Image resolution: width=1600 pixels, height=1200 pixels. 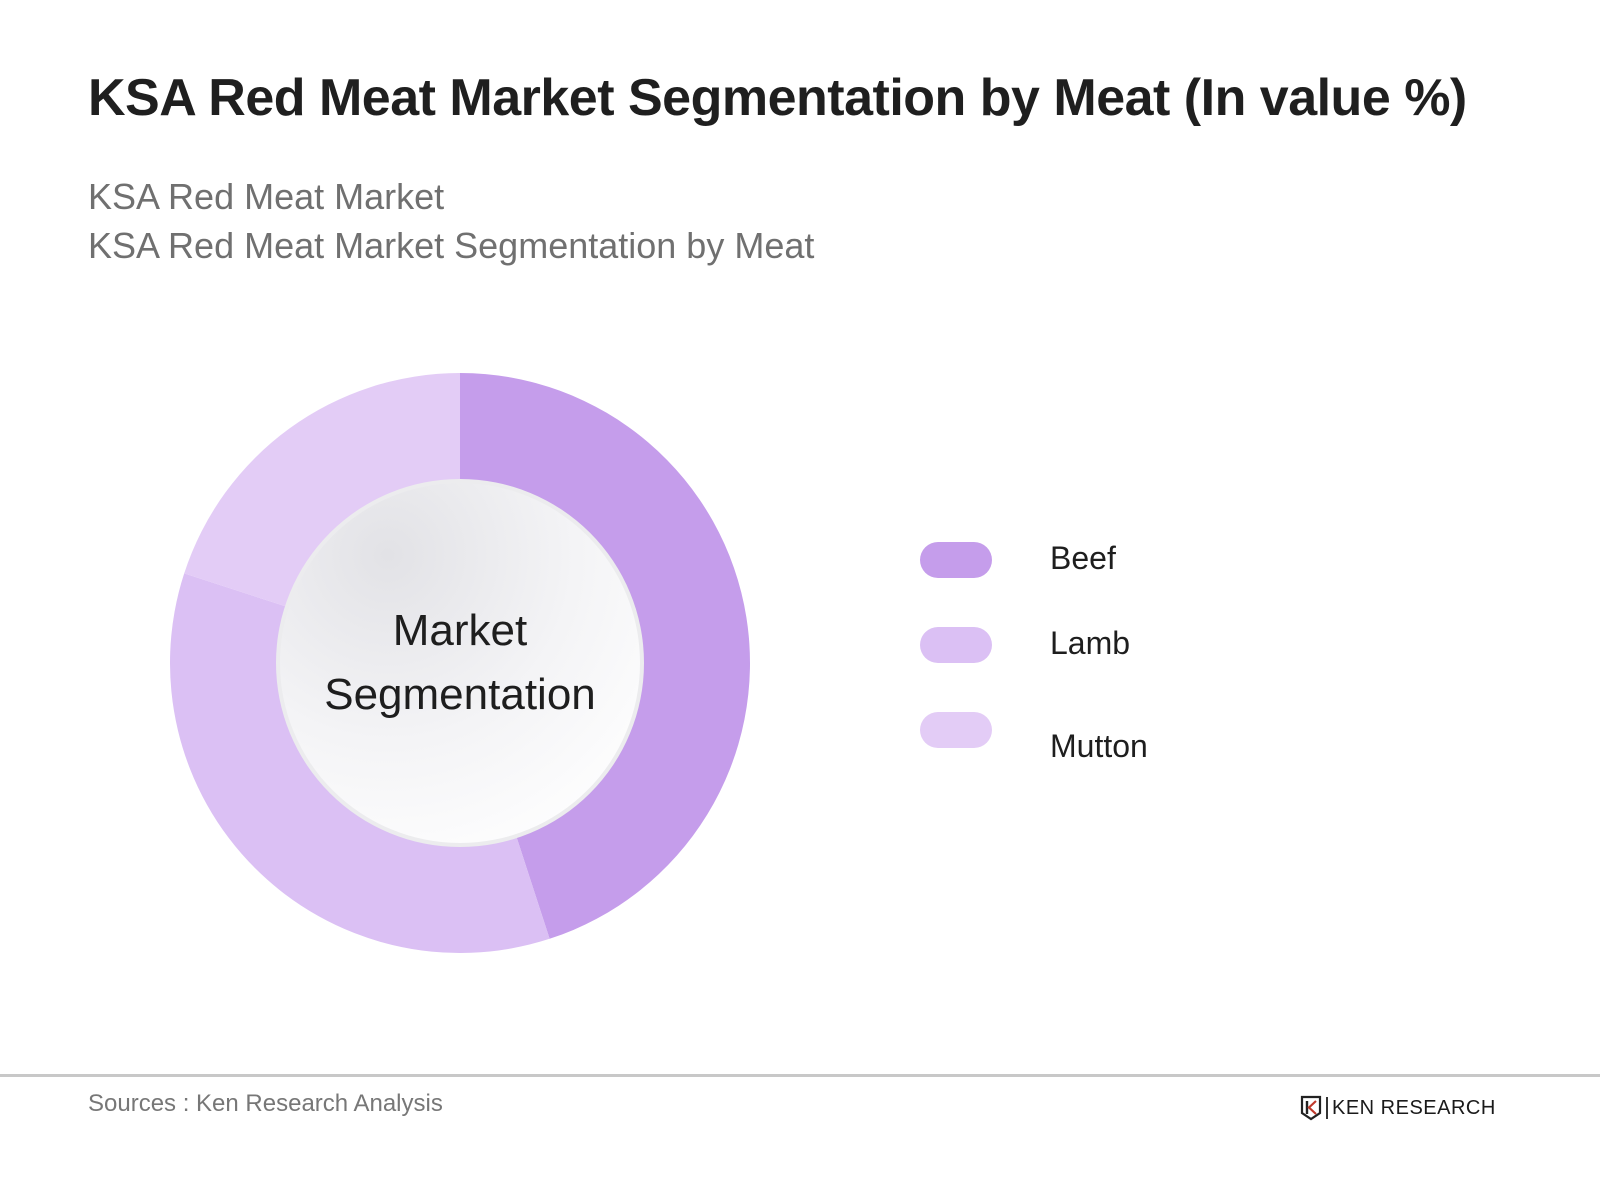 What do you see at coordinates (1099, 746) in the screenshot?
I see `legend-label-mutton: Mutton` at bounding box center [1099, 746].